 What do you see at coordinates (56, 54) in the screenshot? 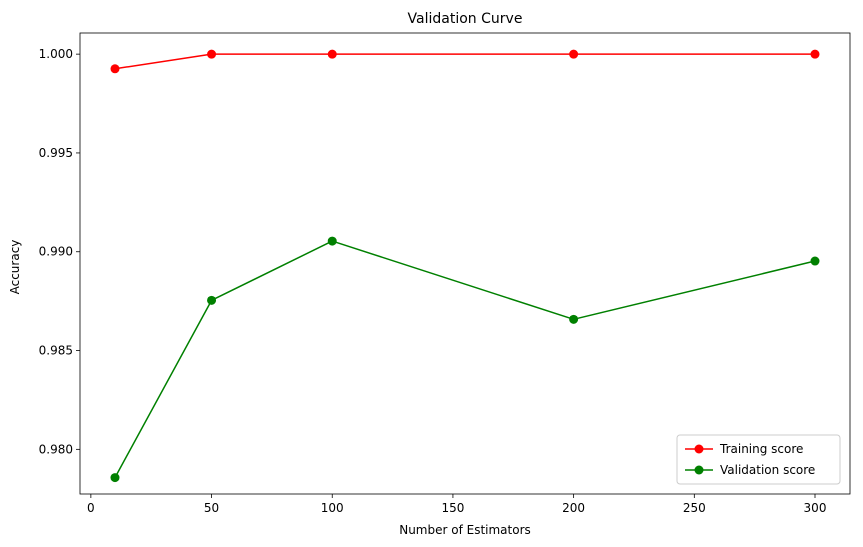
I see `y-tick-label: 1.000` at bounding box center [56, 54].